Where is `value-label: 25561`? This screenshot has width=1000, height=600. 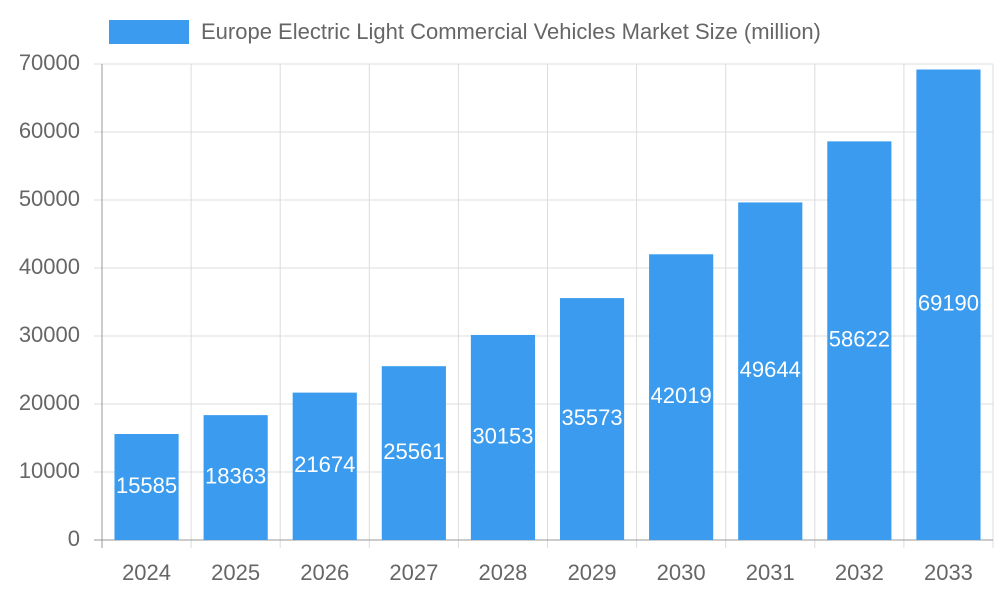 value-label: 25561 is located at coordinates (413, 451).